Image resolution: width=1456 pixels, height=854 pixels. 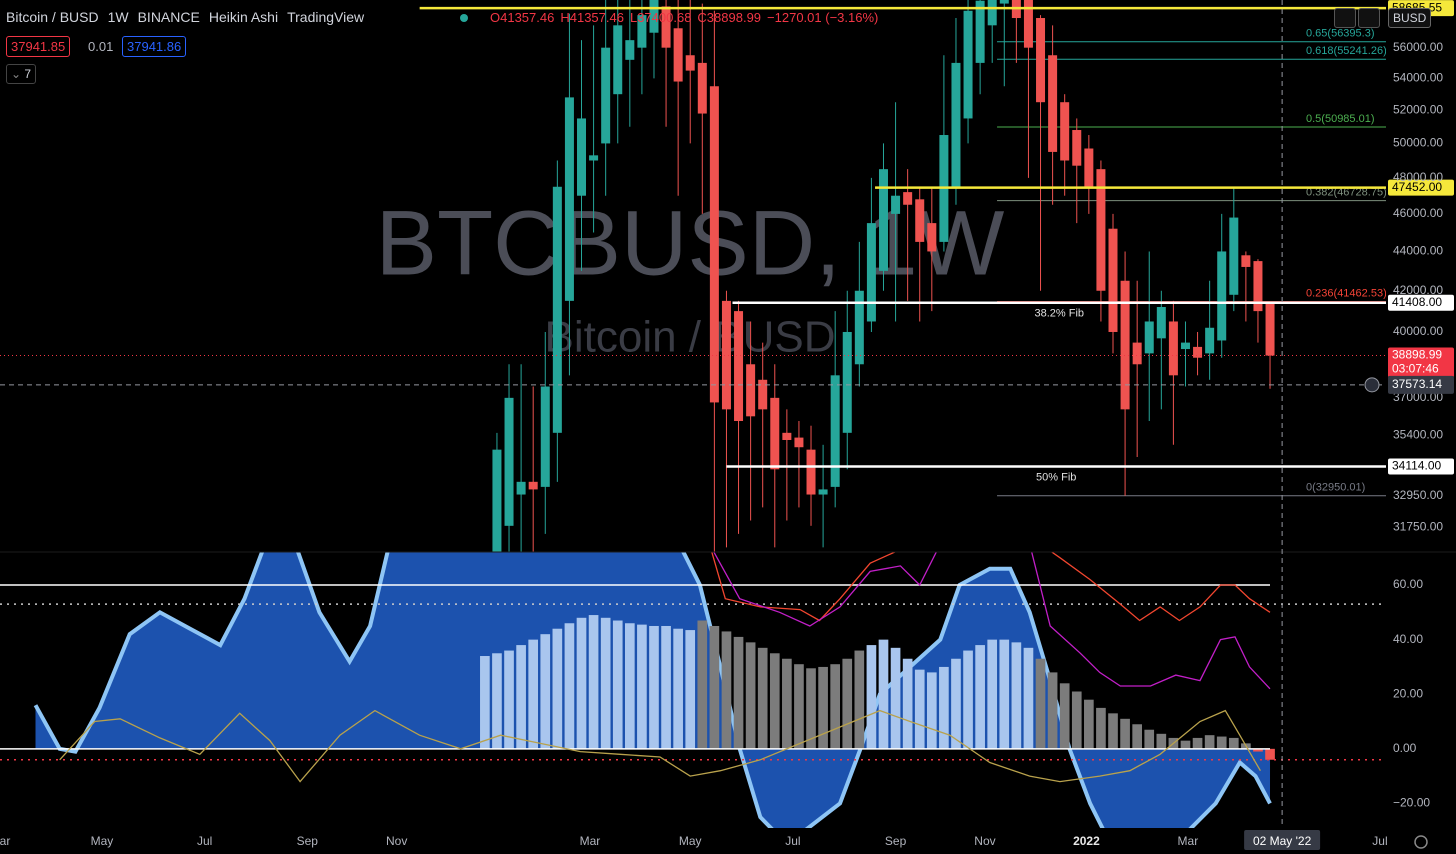 What do you see at coordinates (1346, 193) in the screenshot?
I see `fib-label: 0.382(46728.75)` at bounding box center [1346, 193].